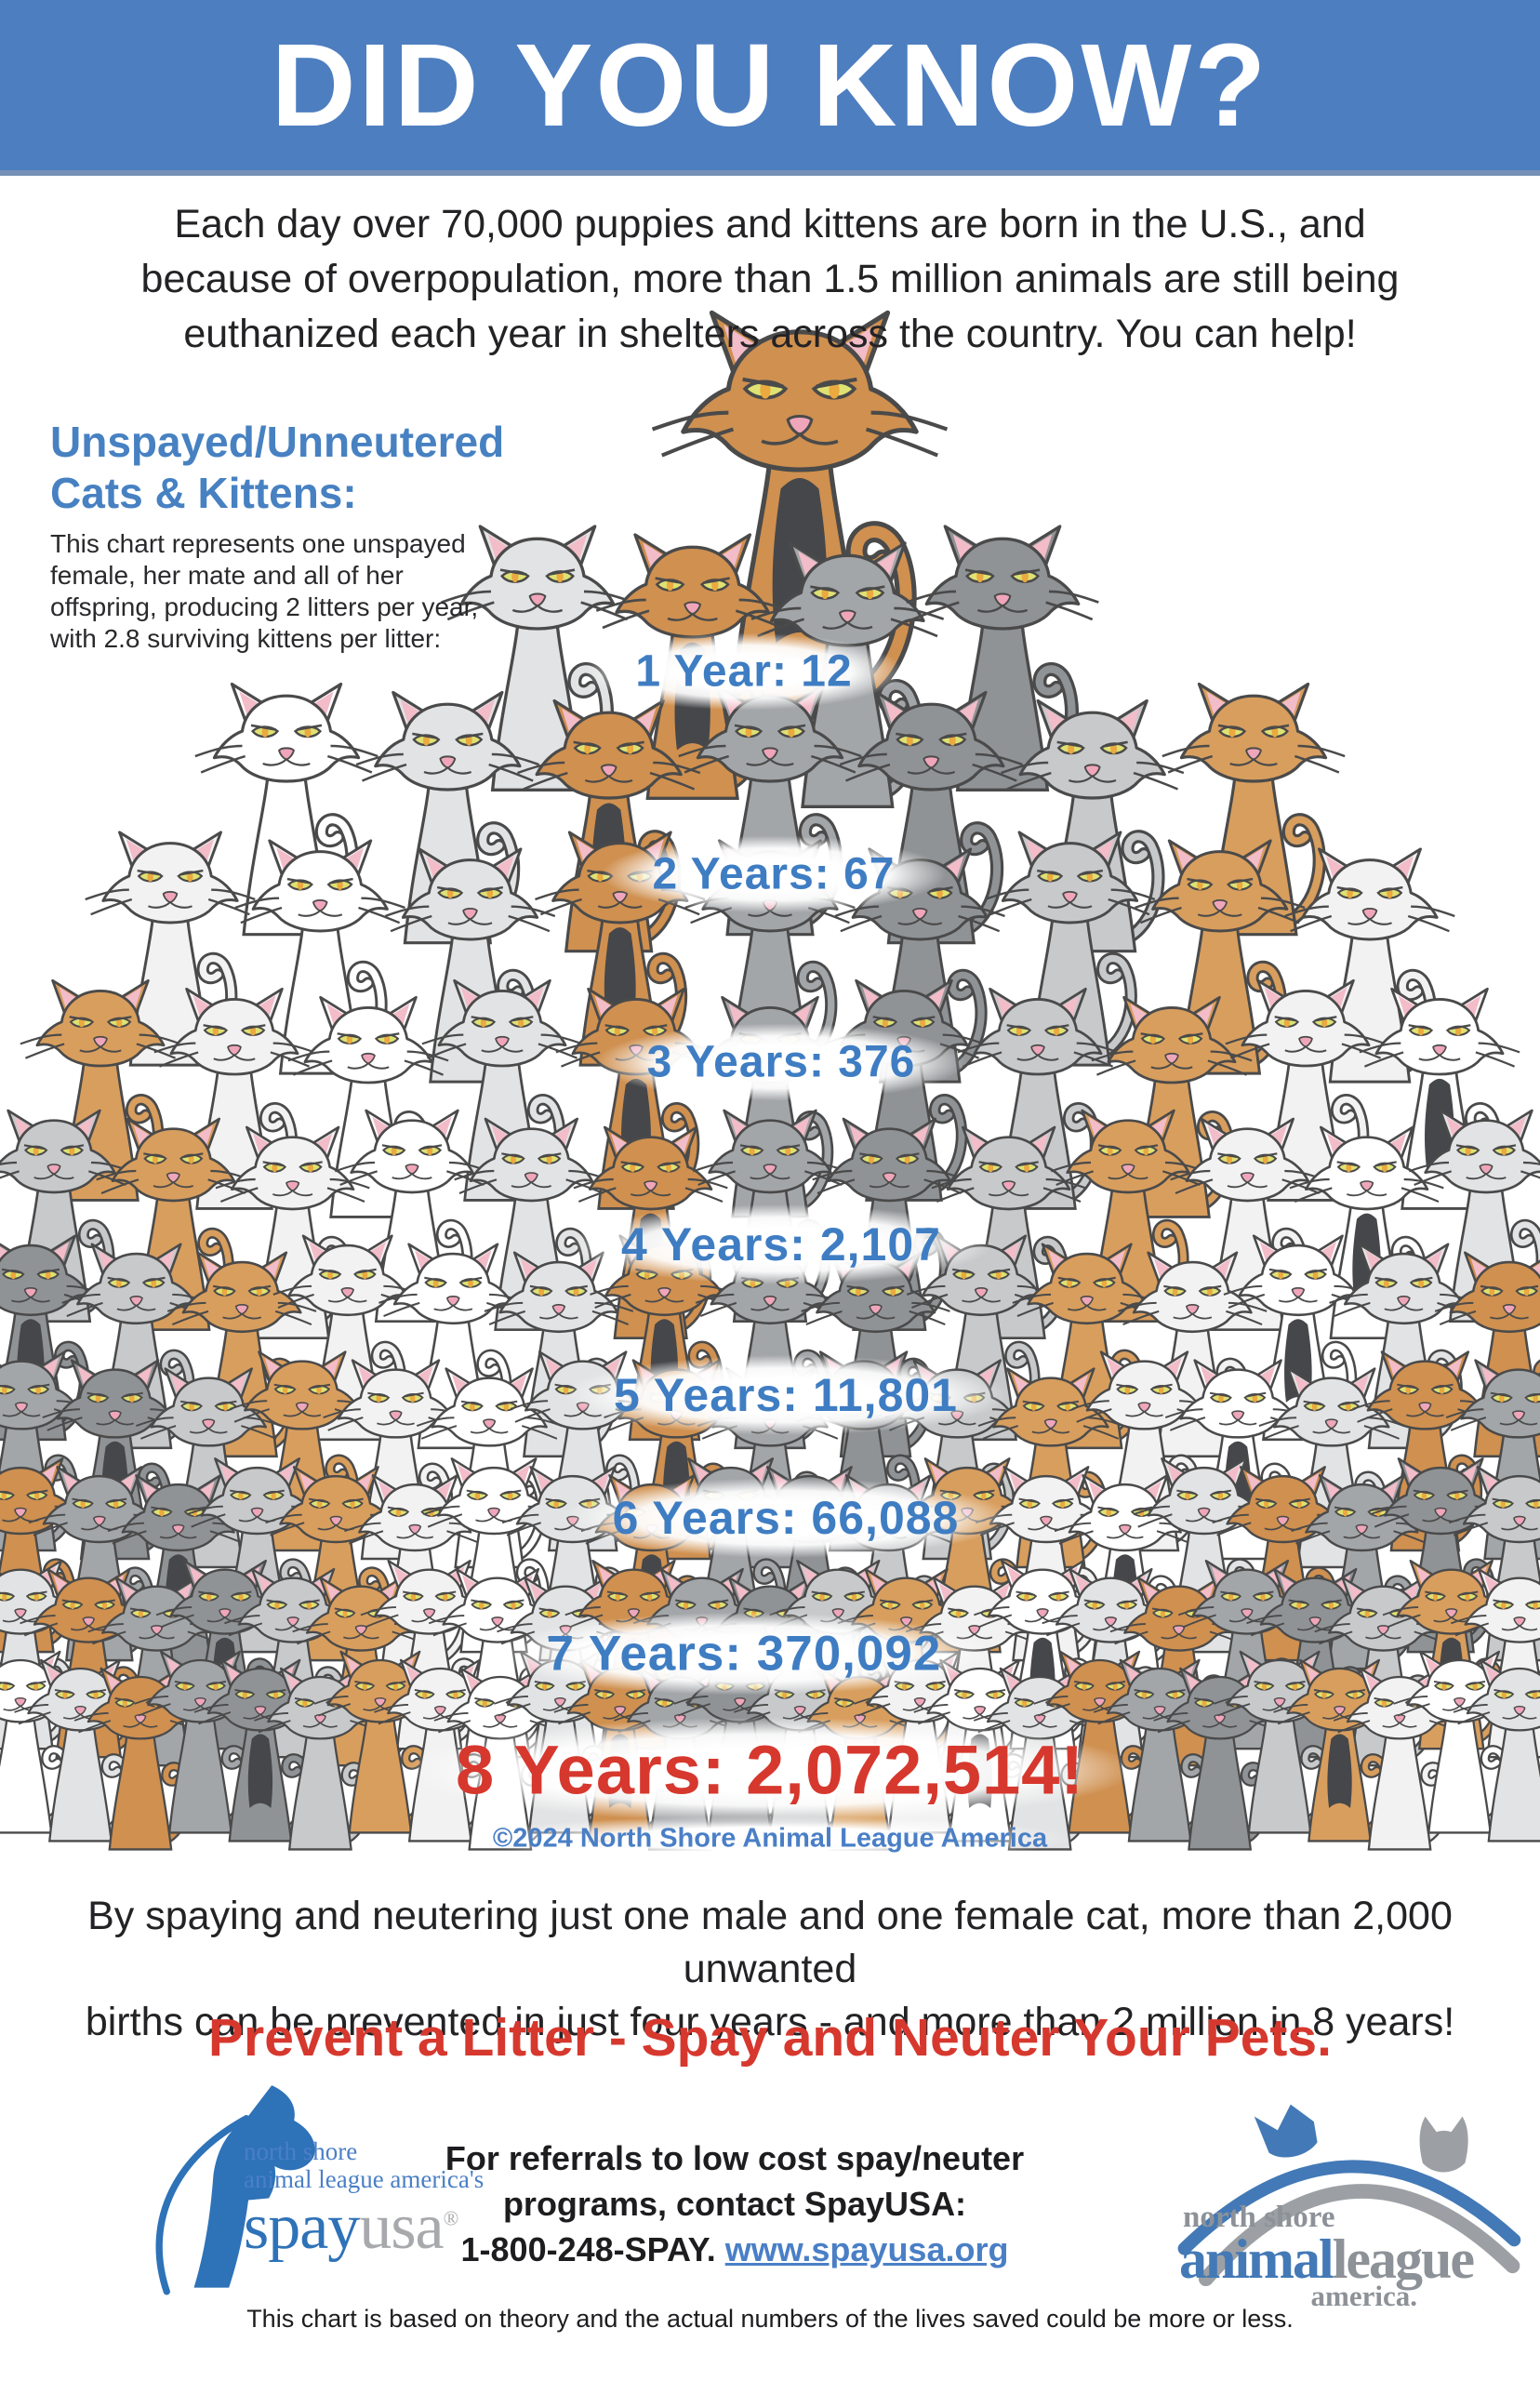 The width and height of the screenshot is (1540, 2381). I want to click on pyramid-label-year-7: 7 Years: 370,092, so click(744, 1654).